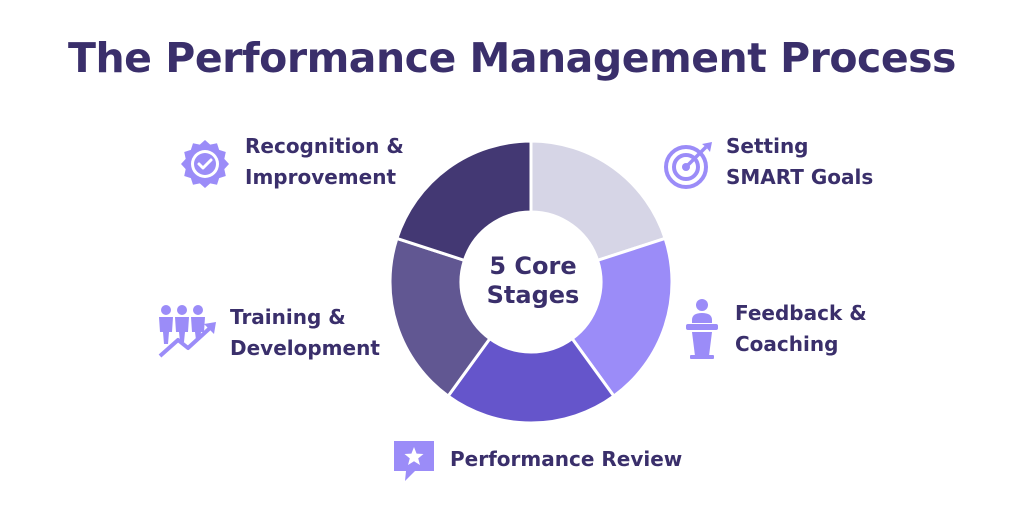 The width and height of the screenshot is (1024, 512). I want to click on stage-label-line2: Development, so click(305, 348).